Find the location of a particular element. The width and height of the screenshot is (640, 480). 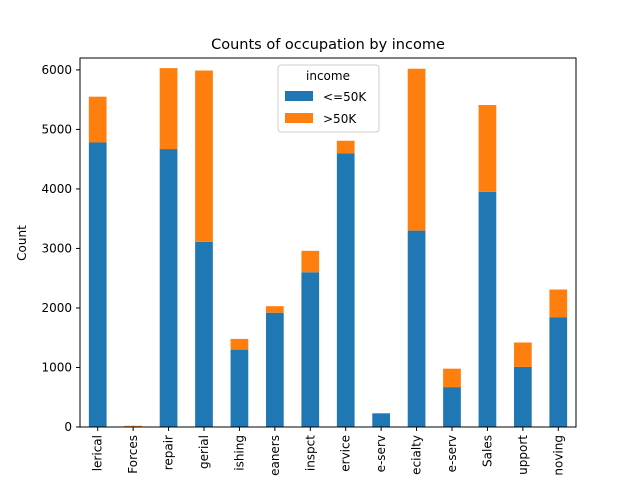

x-tick-label-0: lerical is located at coordinates (98, 453).